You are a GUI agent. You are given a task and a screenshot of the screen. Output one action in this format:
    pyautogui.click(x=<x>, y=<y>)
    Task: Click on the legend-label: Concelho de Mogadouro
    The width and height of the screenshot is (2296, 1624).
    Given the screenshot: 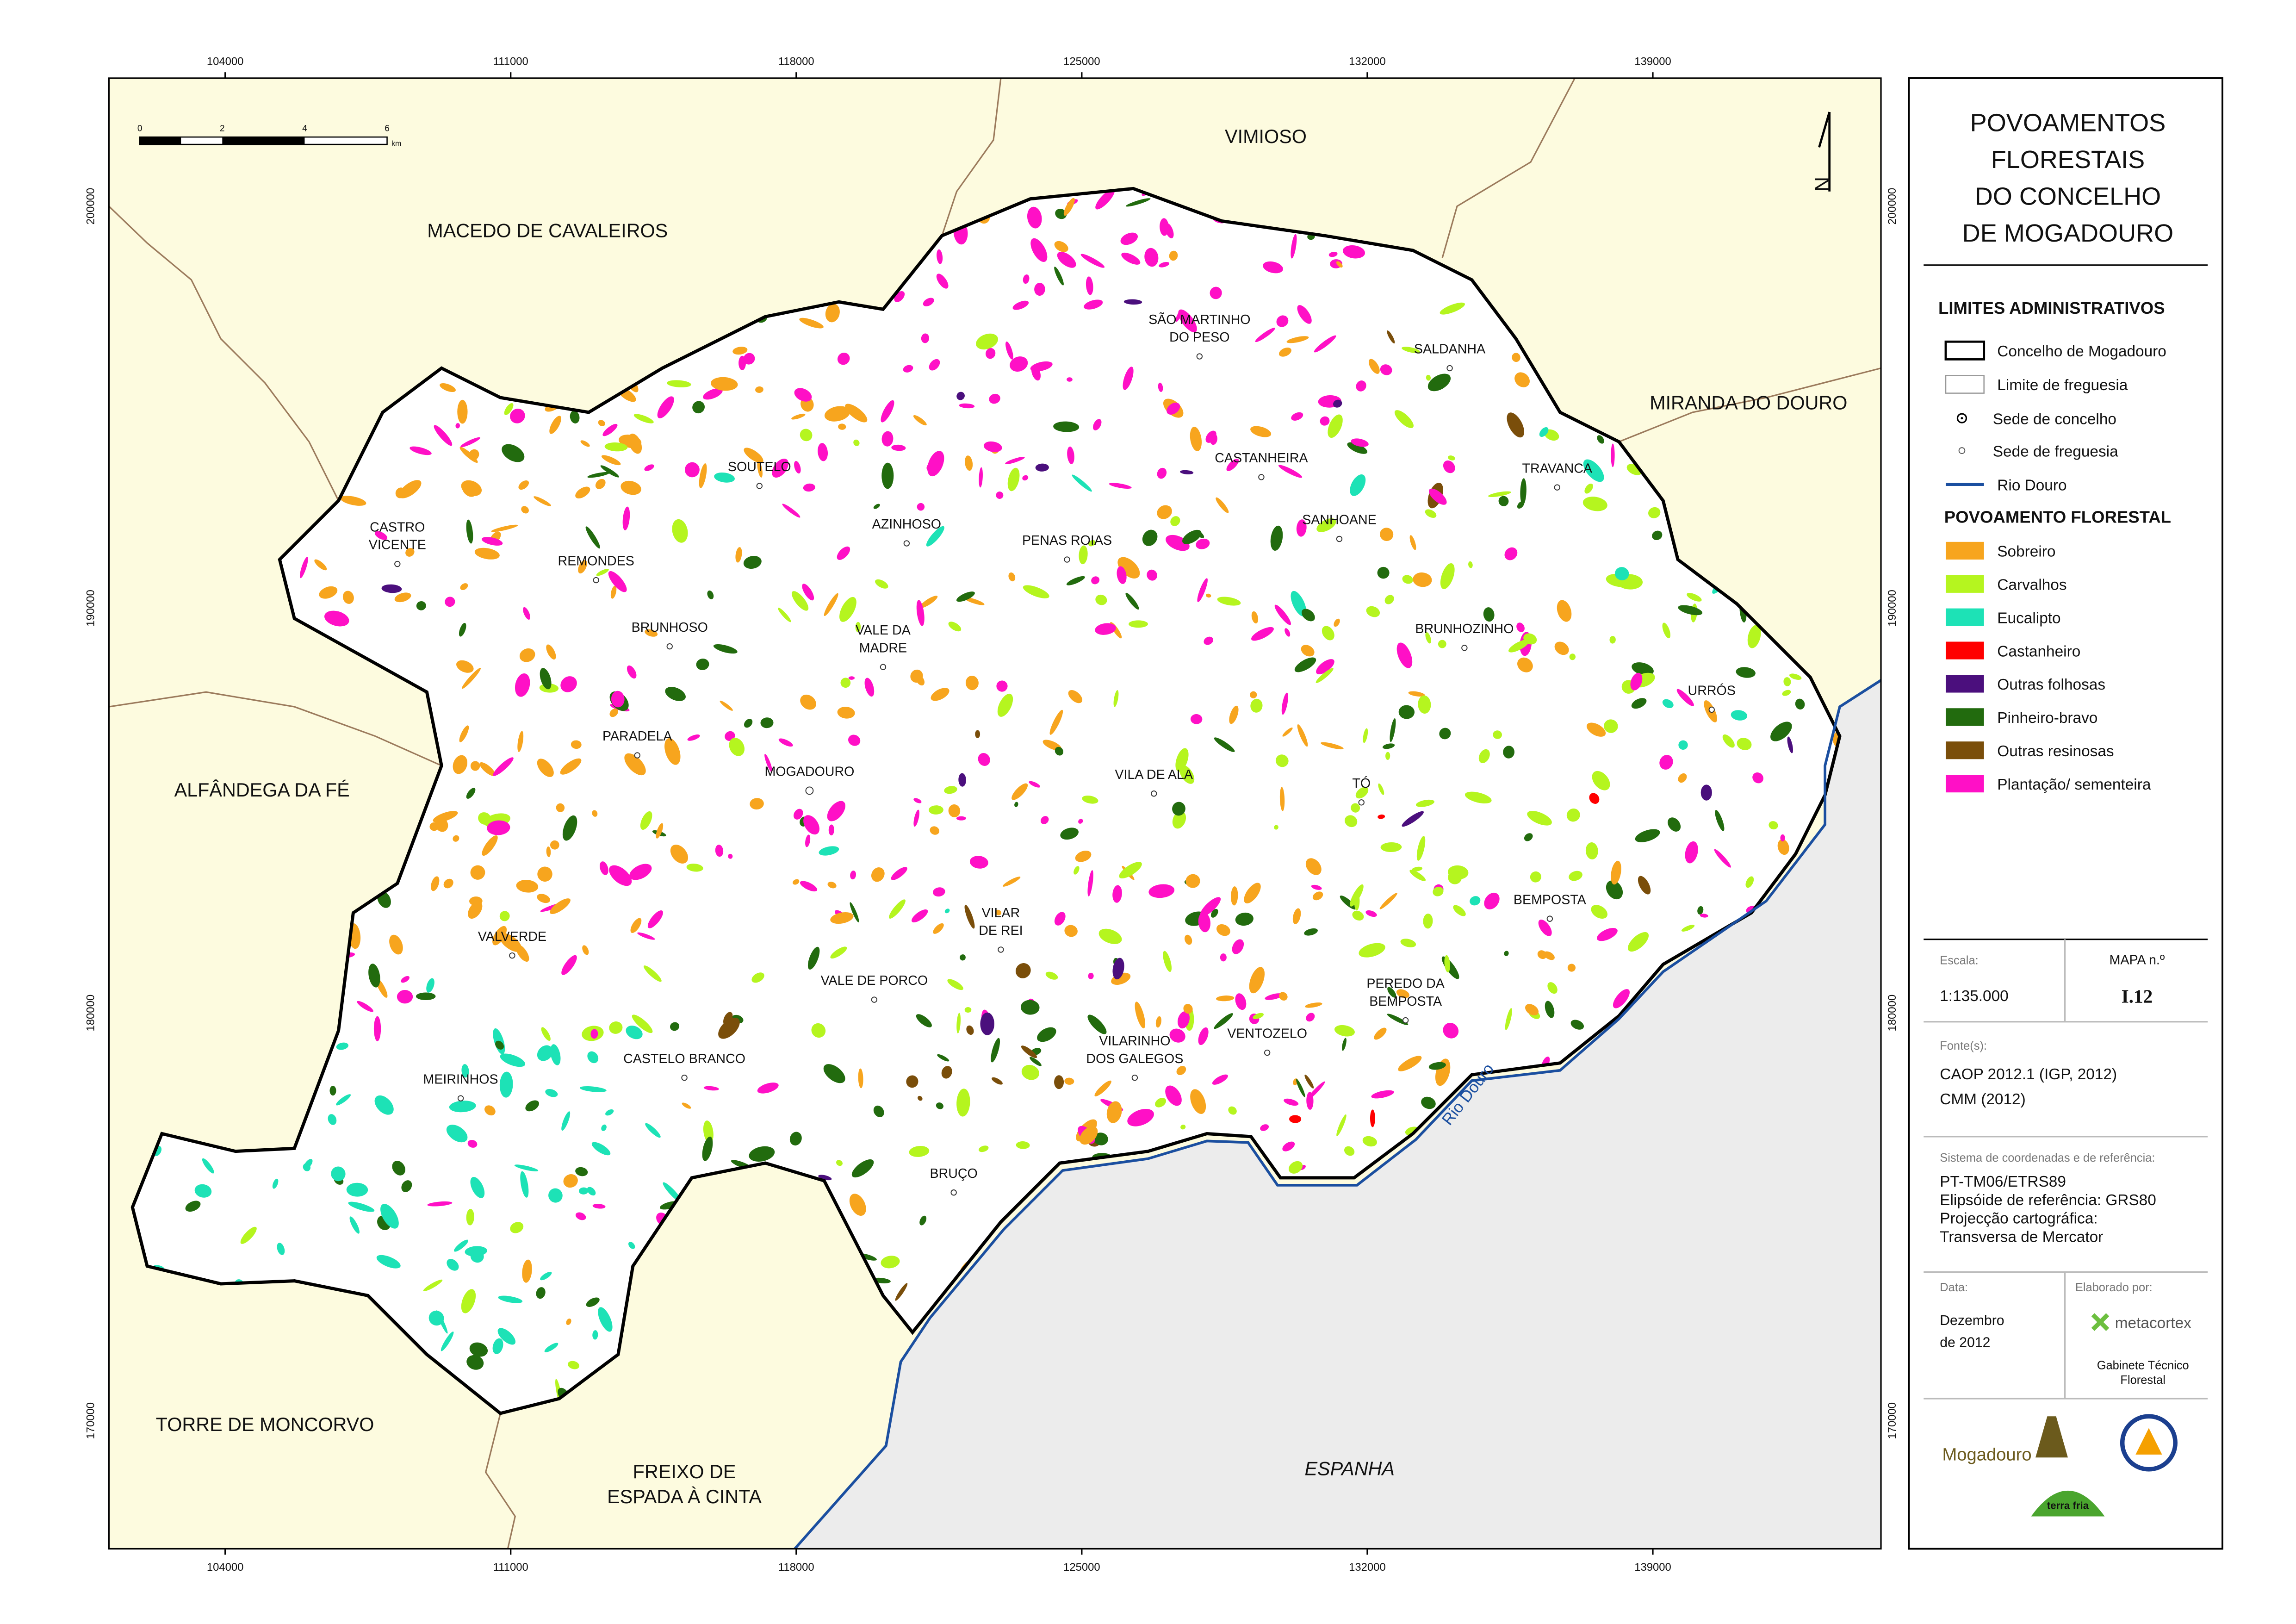 What is the action you would take?
    pyautogui.click(x=2081, y=351)
    